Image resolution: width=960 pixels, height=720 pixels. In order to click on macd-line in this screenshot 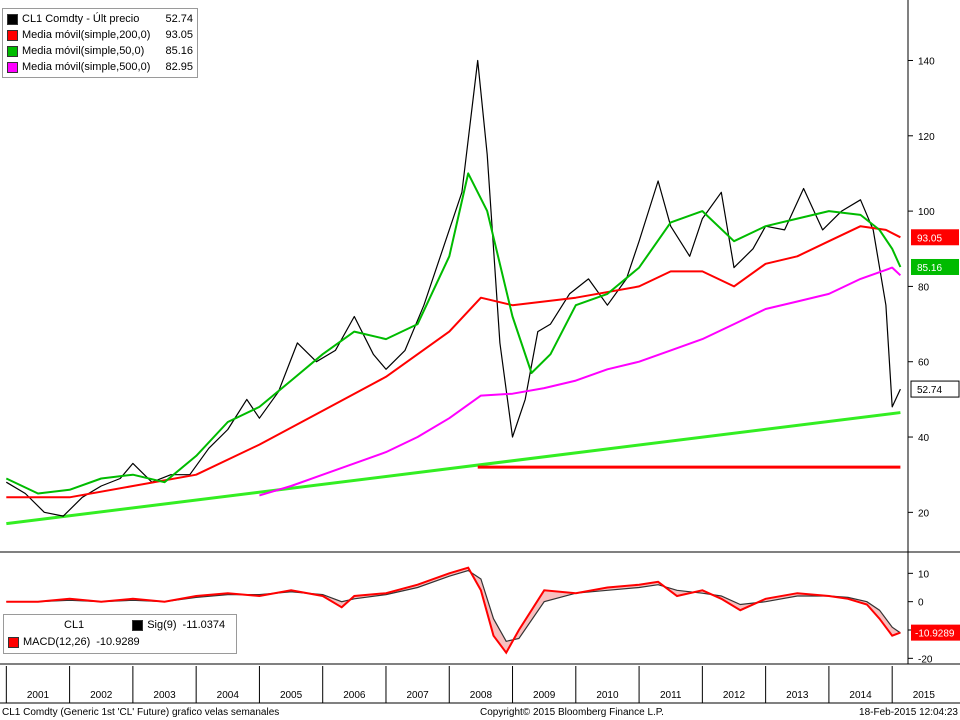, I will do `click(453, 610)`.